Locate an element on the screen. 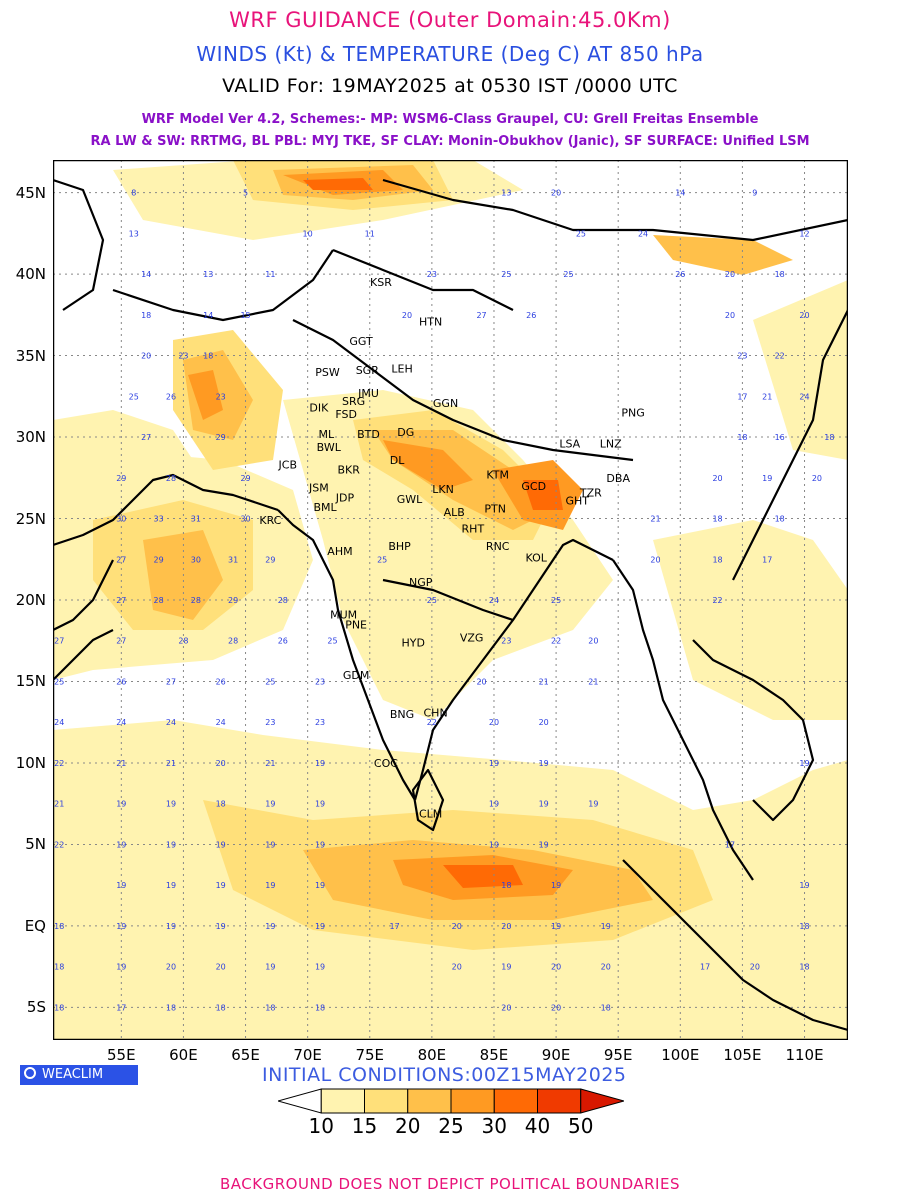  longitude-label: 110E is located at coordinates (804, 1055).